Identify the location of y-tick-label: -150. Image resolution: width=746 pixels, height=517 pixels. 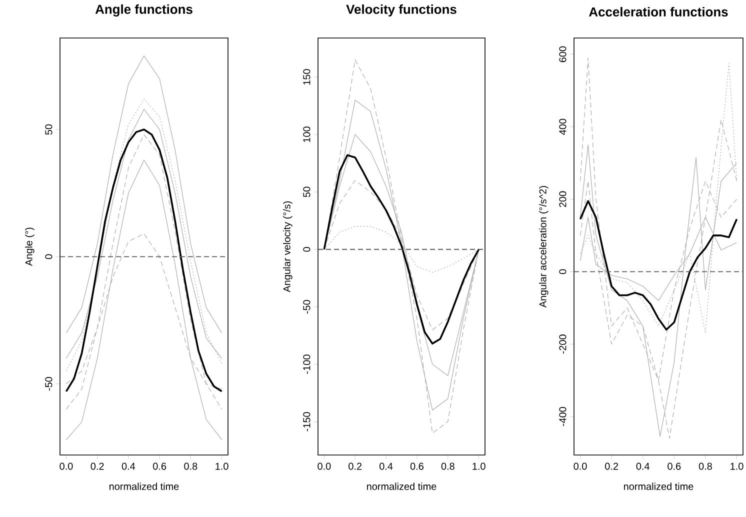
(306, 422).